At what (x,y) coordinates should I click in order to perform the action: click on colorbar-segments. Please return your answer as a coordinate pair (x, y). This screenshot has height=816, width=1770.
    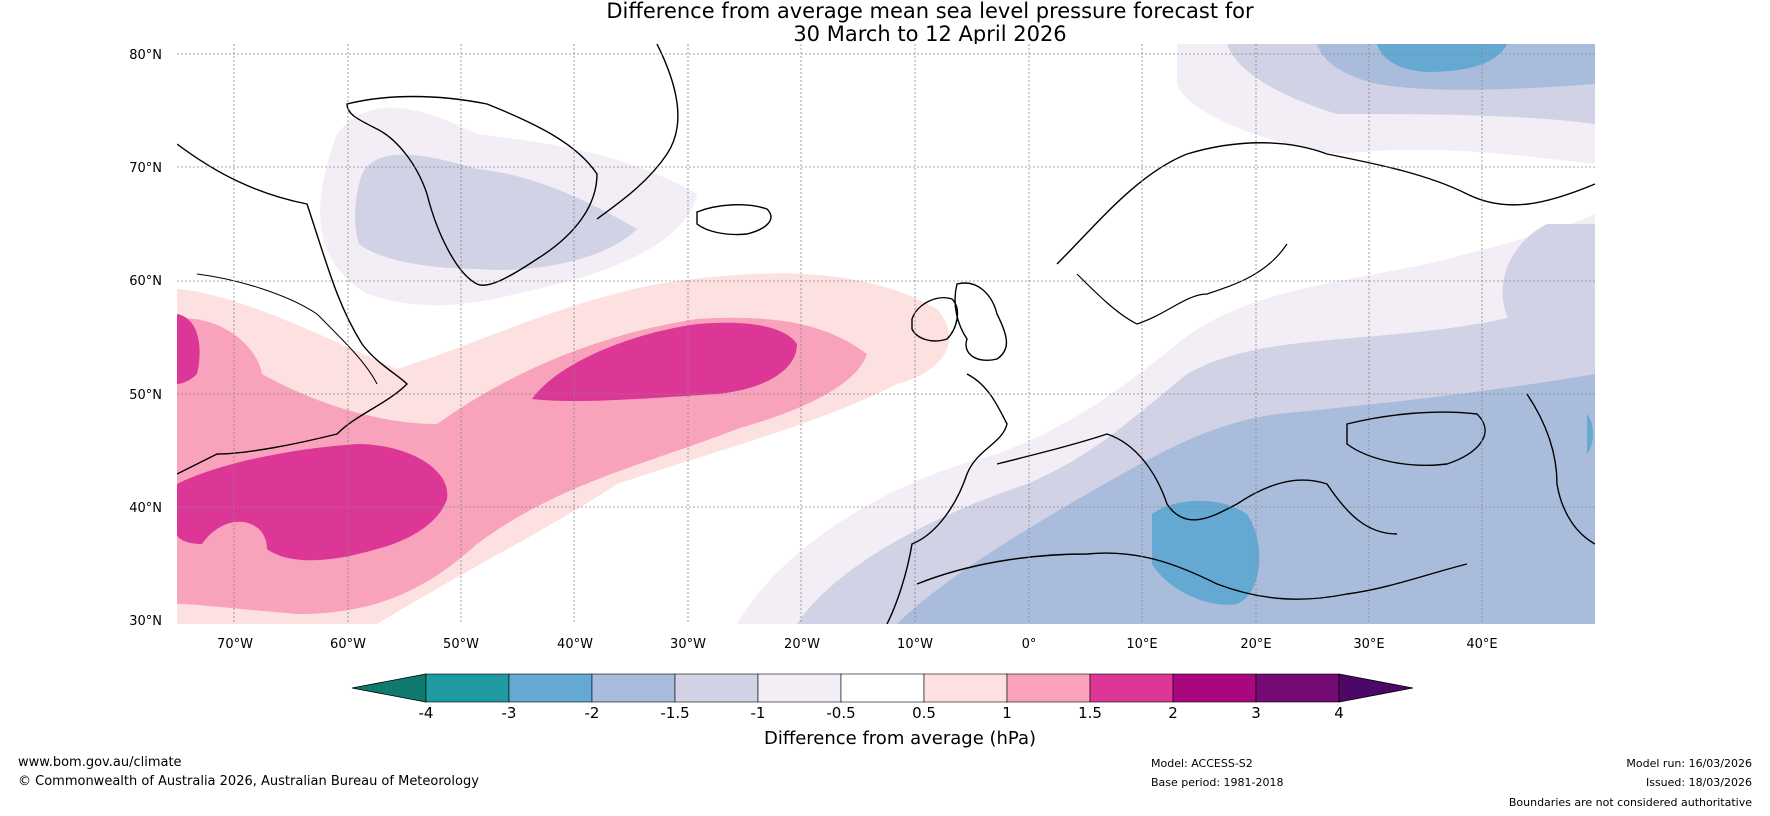
    Looking at the image, I should click on (882, 688).